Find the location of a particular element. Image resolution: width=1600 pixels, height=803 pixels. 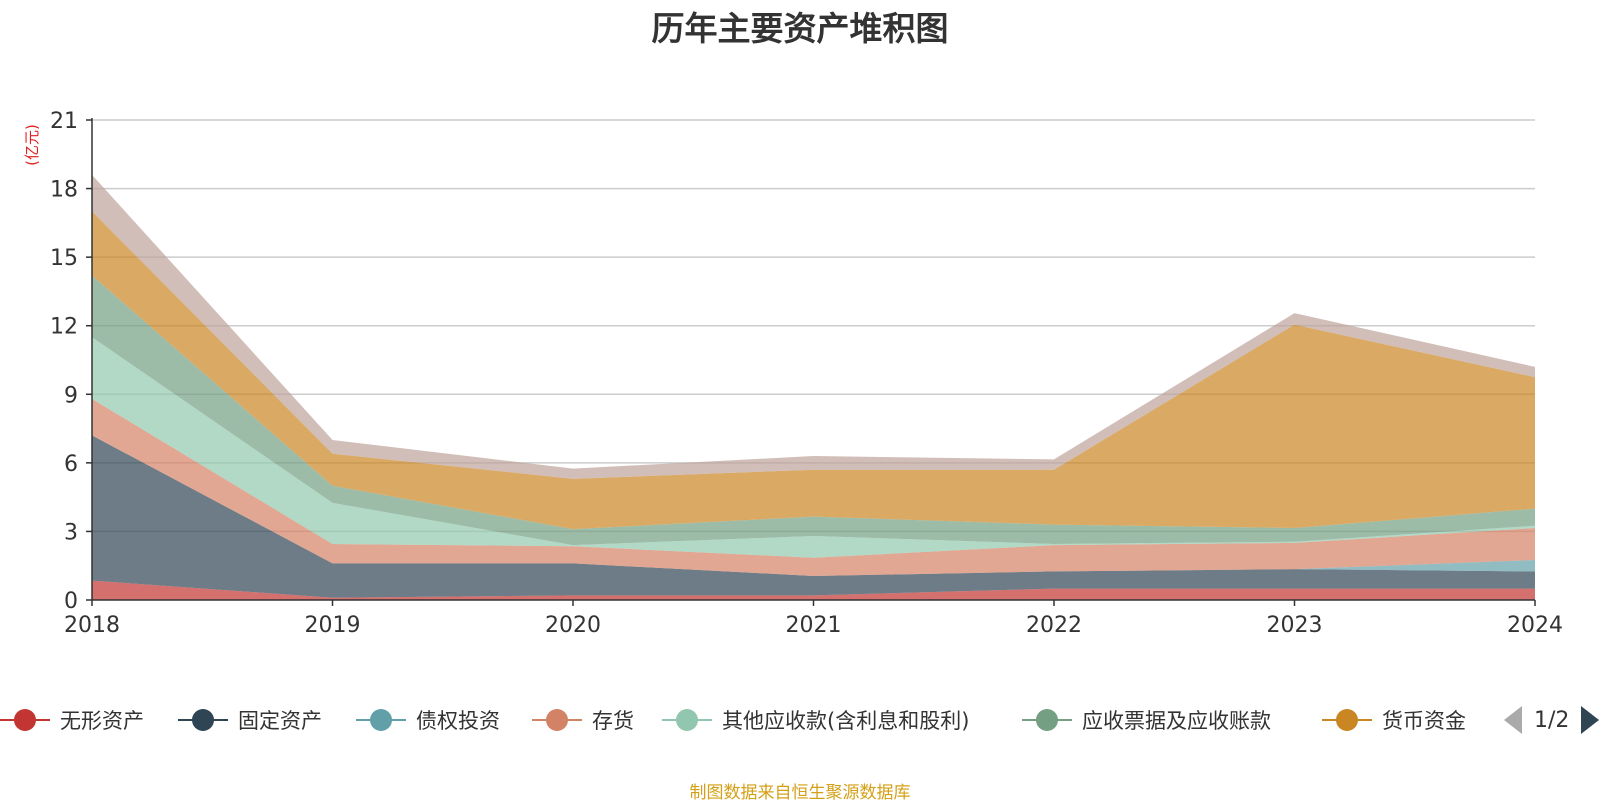

x-tick-label: 2022 is located at coordinates (1054, 625).